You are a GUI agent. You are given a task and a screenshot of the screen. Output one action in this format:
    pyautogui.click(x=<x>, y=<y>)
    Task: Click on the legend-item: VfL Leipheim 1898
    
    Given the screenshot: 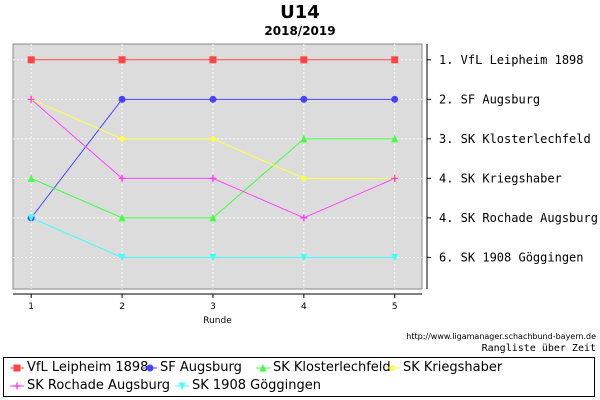 What is the action you would take?
    pyautogui.click(x=79, y=368)
    